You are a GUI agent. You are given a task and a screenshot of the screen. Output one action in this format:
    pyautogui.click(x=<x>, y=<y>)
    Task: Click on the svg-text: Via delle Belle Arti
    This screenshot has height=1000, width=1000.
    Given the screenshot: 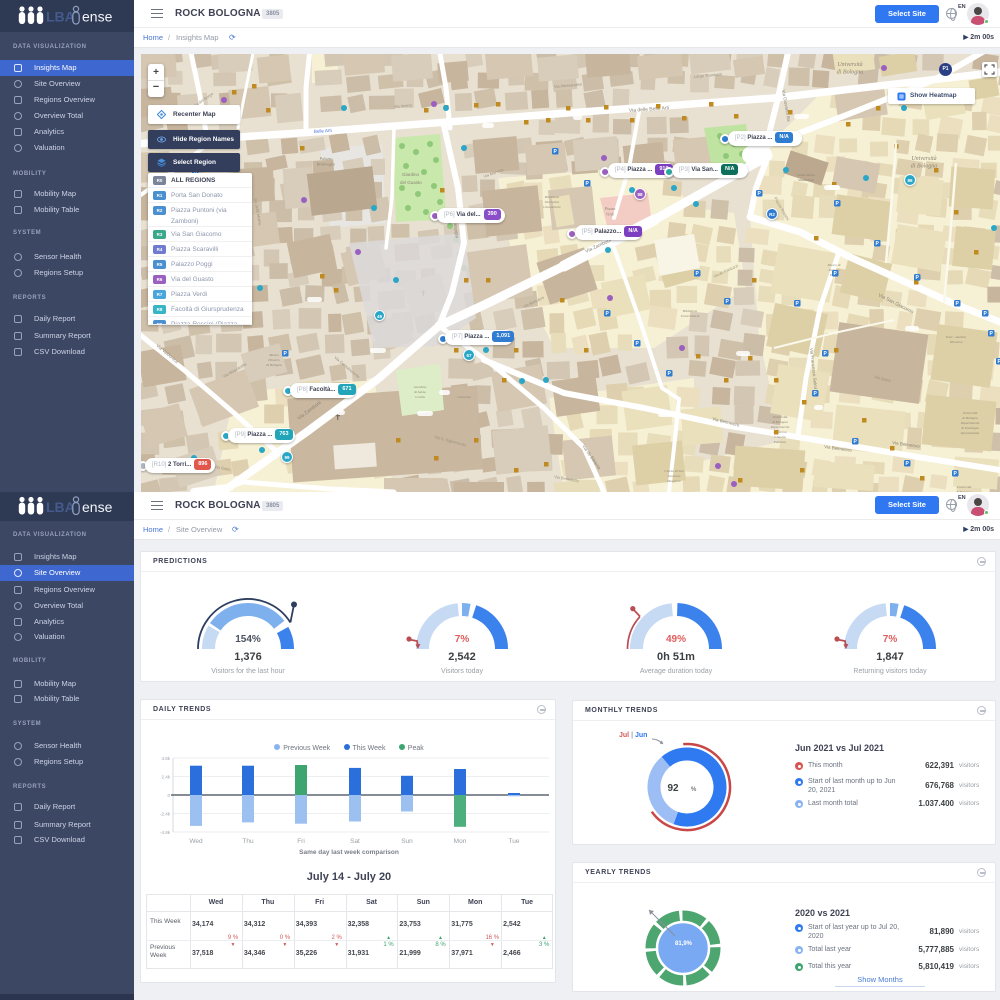 What is the action you would take?
    pyautogui.click(x=649, y=109)
    